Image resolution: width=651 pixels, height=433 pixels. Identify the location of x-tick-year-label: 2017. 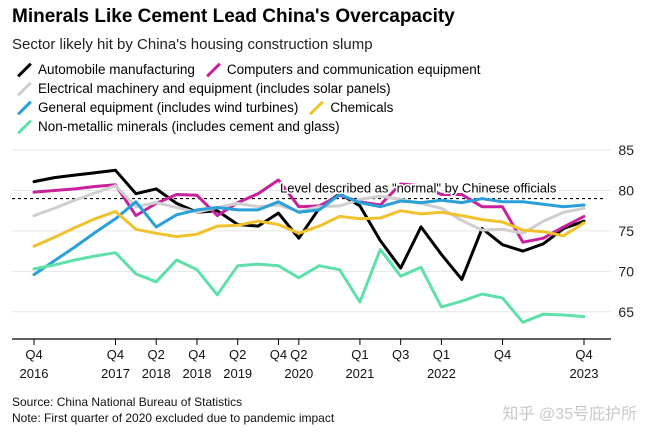
(115, 373).